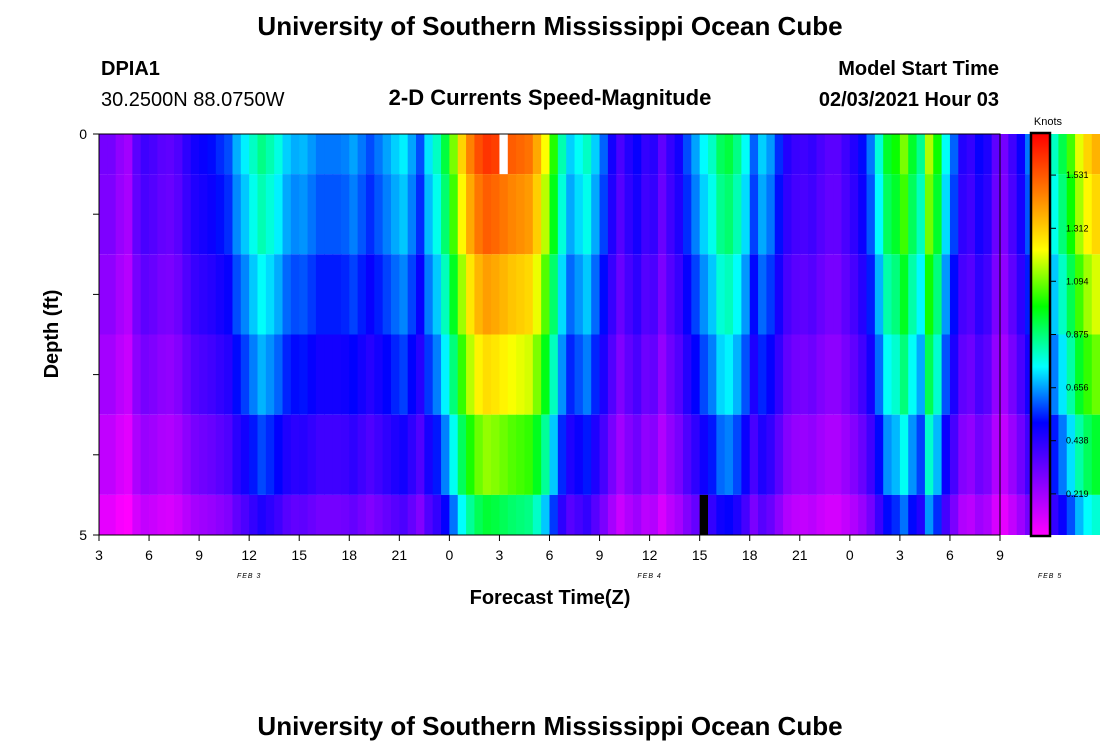 The image size is (1100, 750). Describe the element at coordinates (503, 154) in the screenshot. I see `missing-cell` at that location.